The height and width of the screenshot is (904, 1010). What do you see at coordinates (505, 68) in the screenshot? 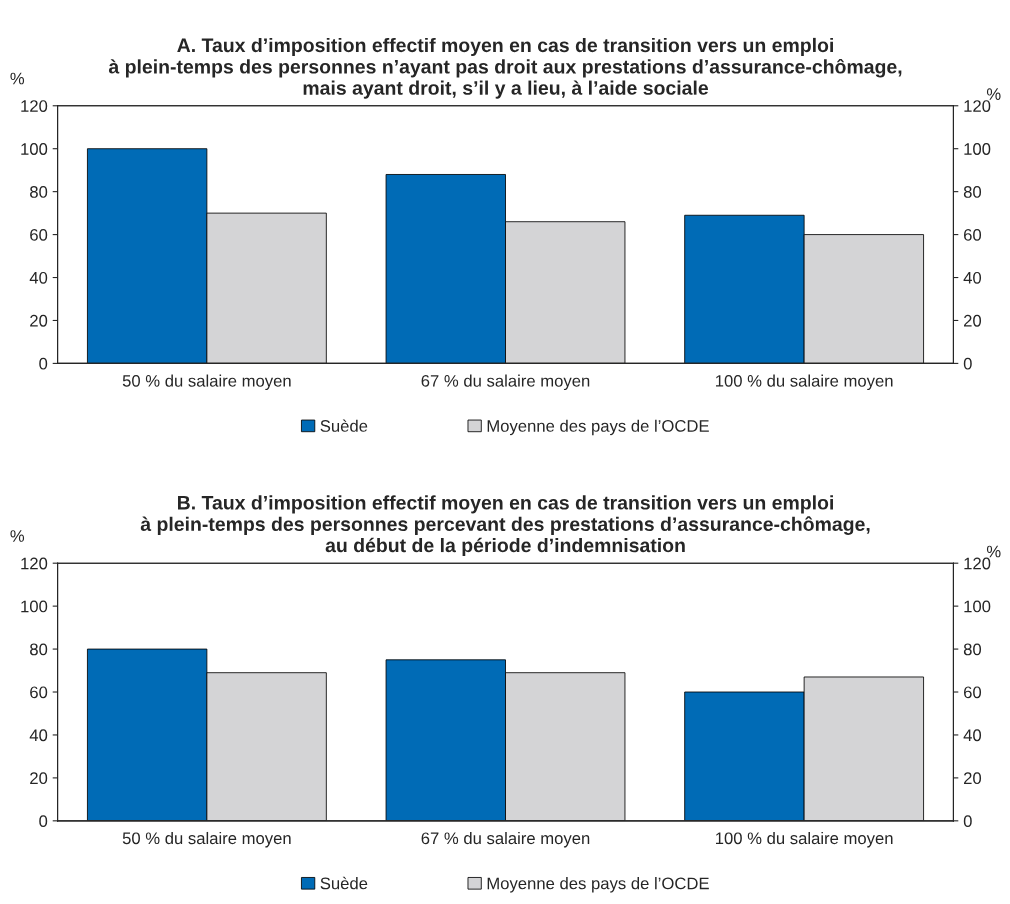
I see `chart-title: A. Taux d’imposition effectif moyen en cas de transition vers un emploi à plein-temps des personnes n’ayant pas droit aux prestations d’assurance-chômage, mais ayant droit, s’il y a lieu, à l’aide sociale` at bounding box center [505, 68].